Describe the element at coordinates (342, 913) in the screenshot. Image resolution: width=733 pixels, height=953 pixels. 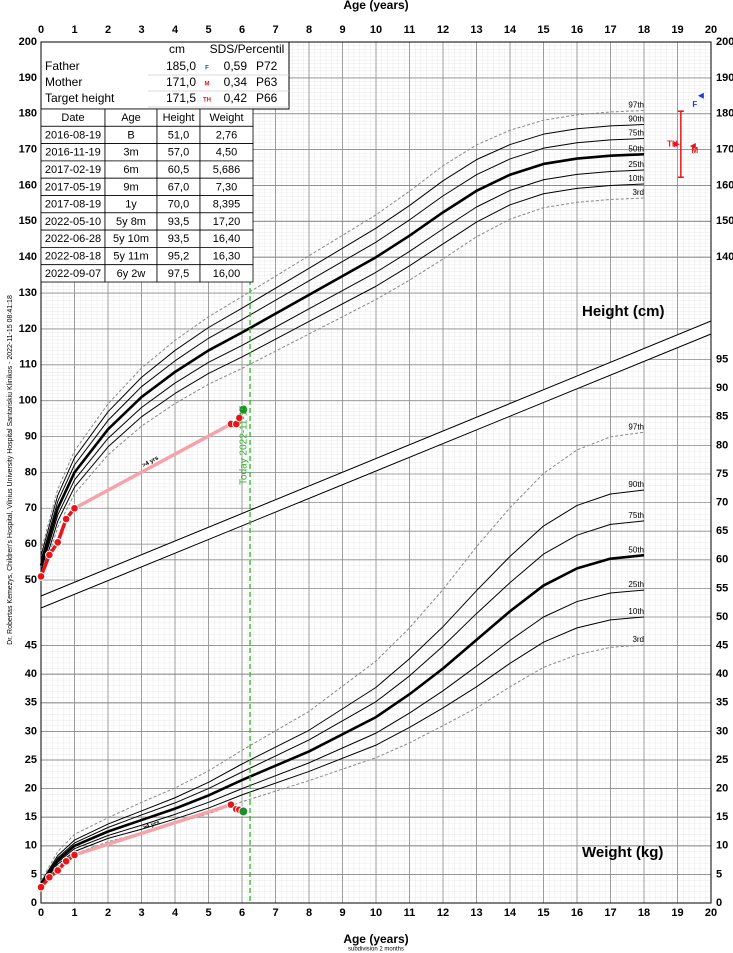
I see `x-tick-label: 9` at that location.